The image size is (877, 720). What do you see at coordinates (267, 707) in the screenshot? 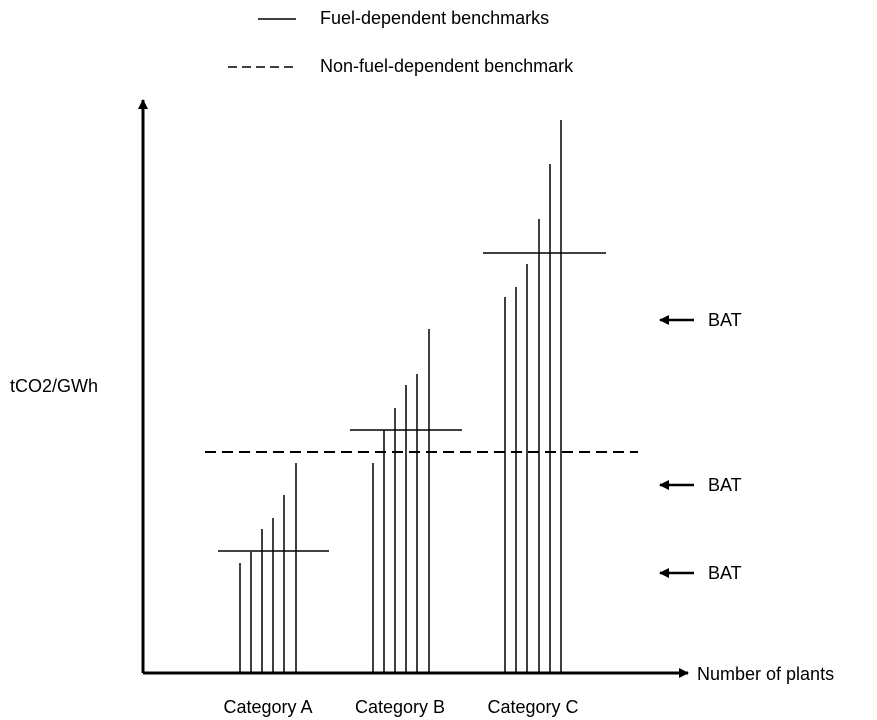
I see `category-label: Category A` at bounding box center [267, 707].